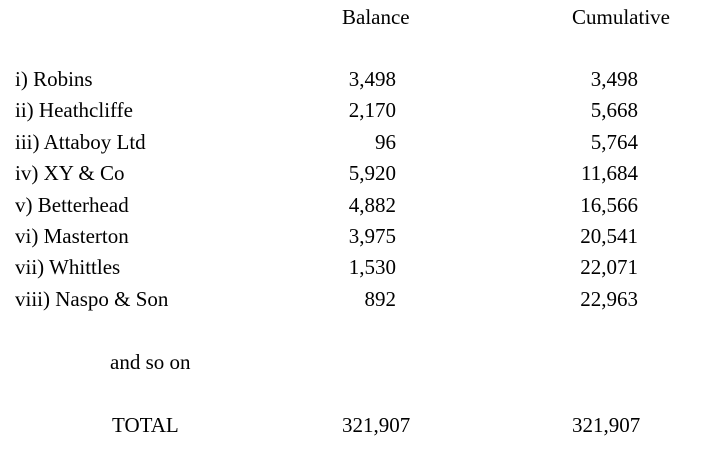 The height and width of the screenshot is (456, 727). Describe the element at coordinates (80, 142) in the screenshot. I see `row-name: iii) Attaboy Ltd` at that location.